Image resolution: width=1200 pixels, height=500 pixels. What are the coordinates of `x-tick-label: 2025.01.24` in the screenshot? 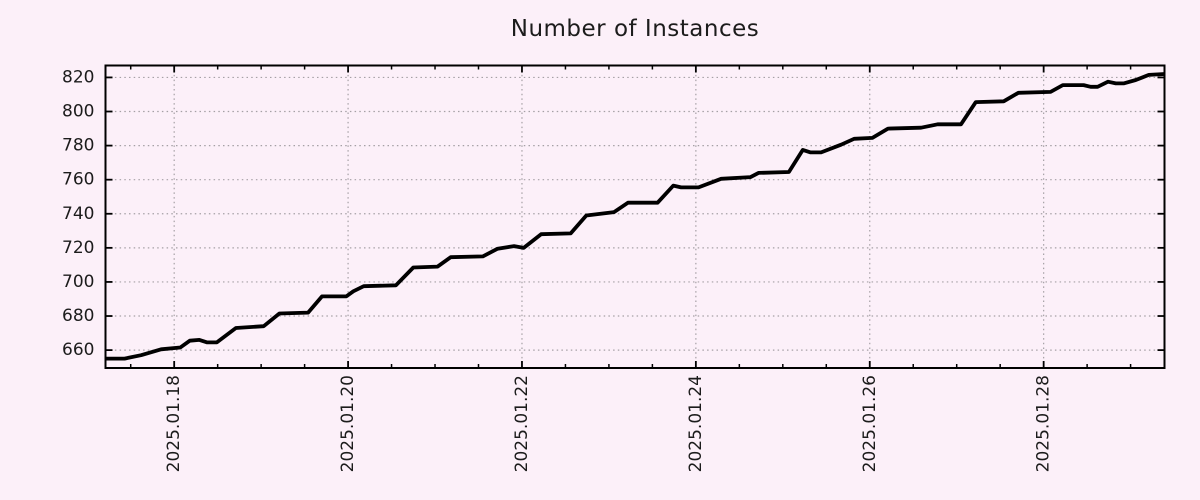 It's located at (696, 423).